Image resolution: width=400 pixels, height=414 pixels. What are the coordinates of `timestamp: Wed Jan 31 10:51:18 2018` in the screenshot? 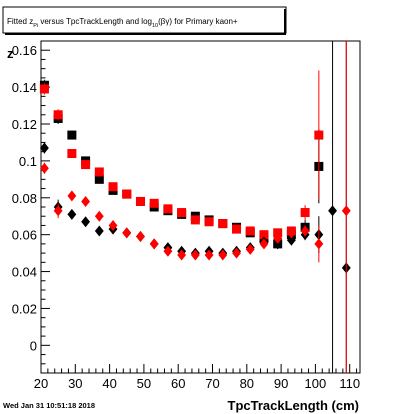 It's located at (49, 405).